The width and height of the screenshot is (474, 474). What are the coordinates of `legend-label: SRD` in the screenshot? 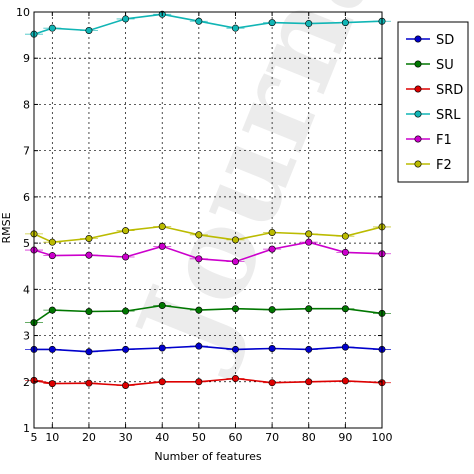 It's located at (449, 90).